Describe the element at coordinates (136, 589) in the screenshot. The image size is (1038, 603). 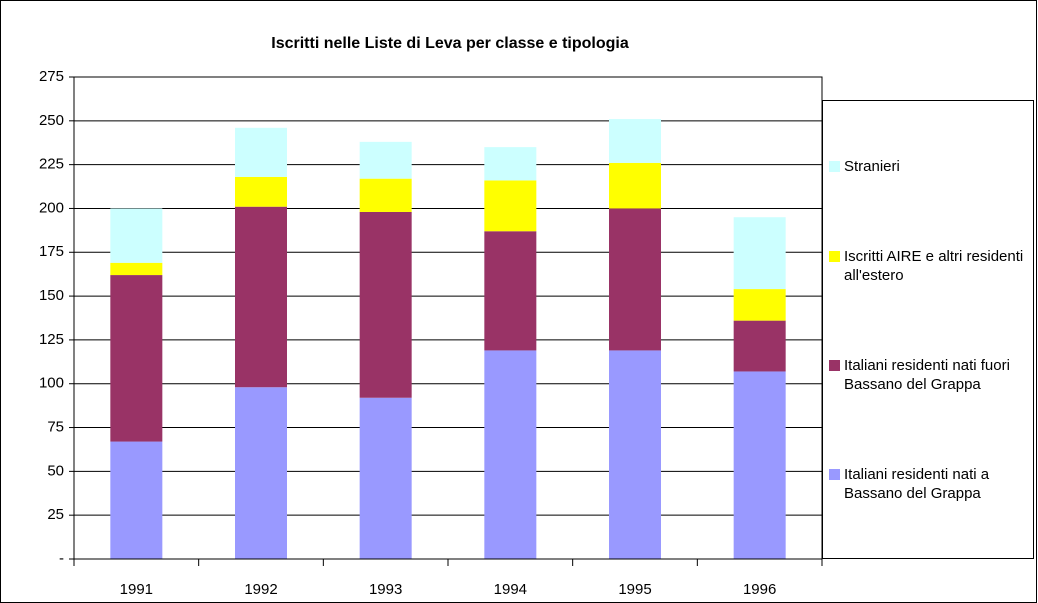
I see `x-tick-label: 1991` at that location.